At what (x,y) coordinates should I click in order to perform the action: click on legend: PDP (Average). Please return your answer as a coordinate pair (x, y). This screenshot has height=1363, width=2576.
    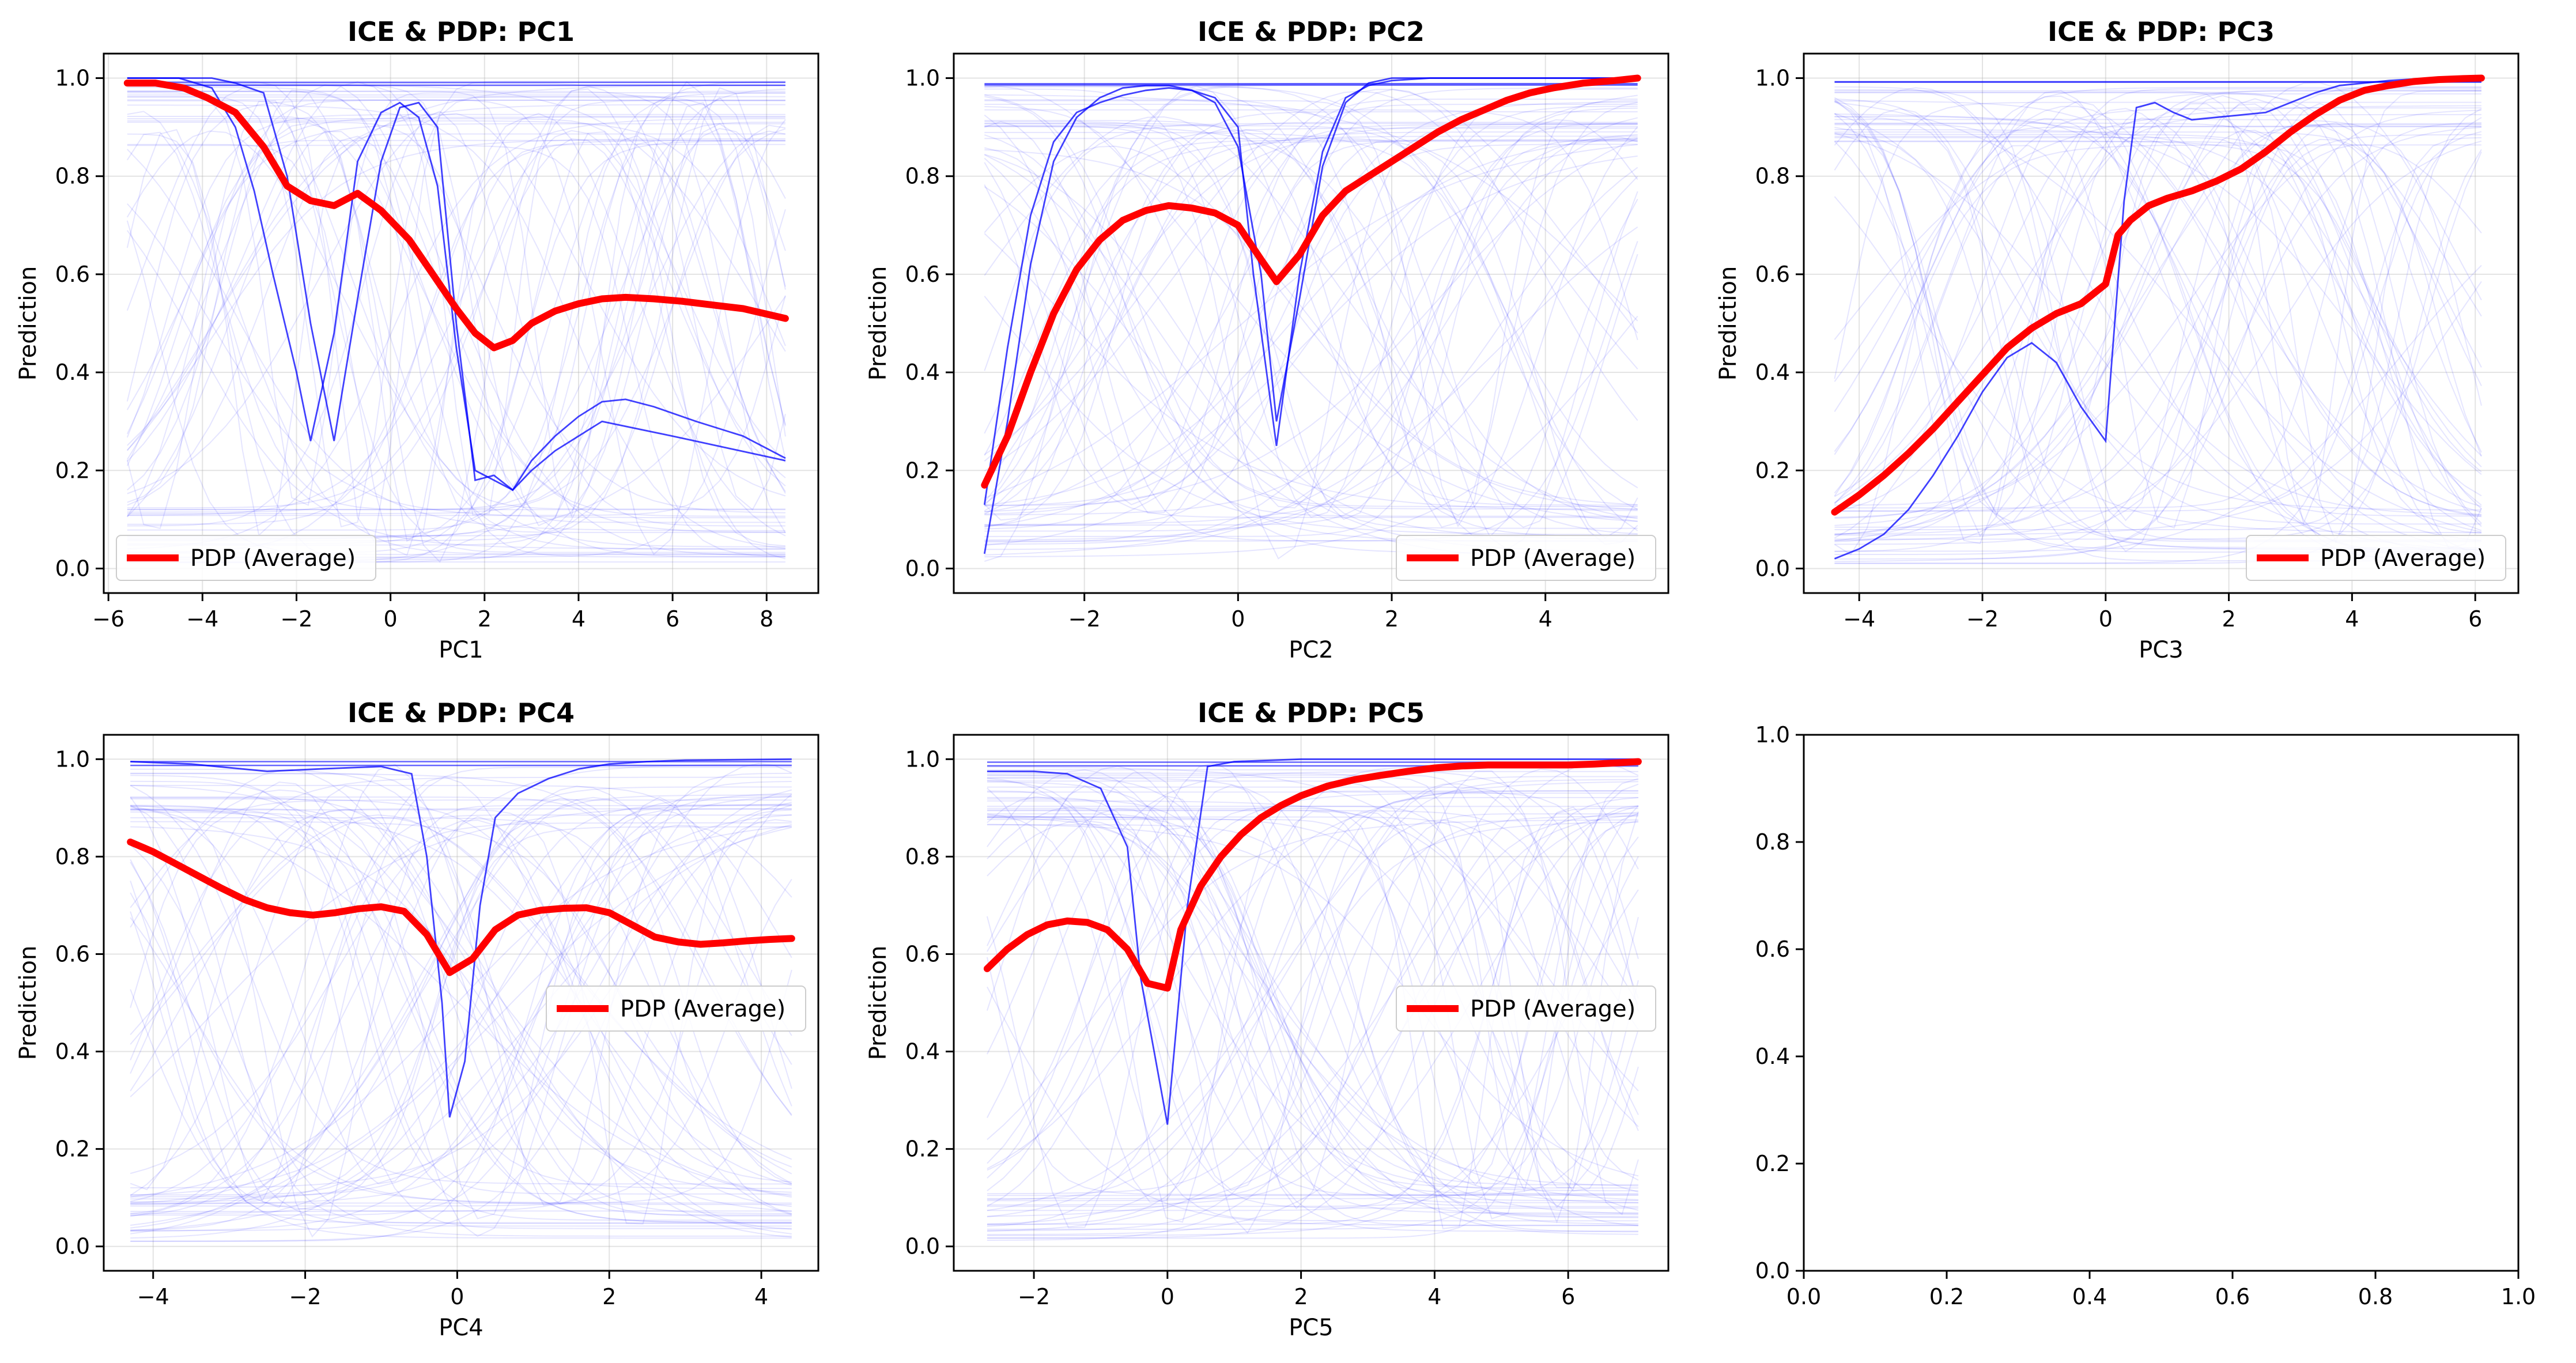
    Looking at the image, I should click on (1526, 558).